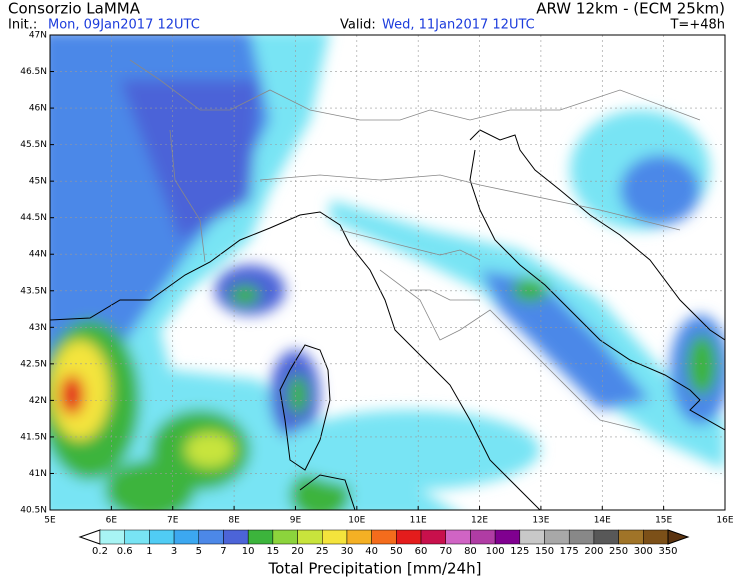 The width and height of the screenshot is (751, 584). I want to click on colorbar-label: 50, so click(396, 551).